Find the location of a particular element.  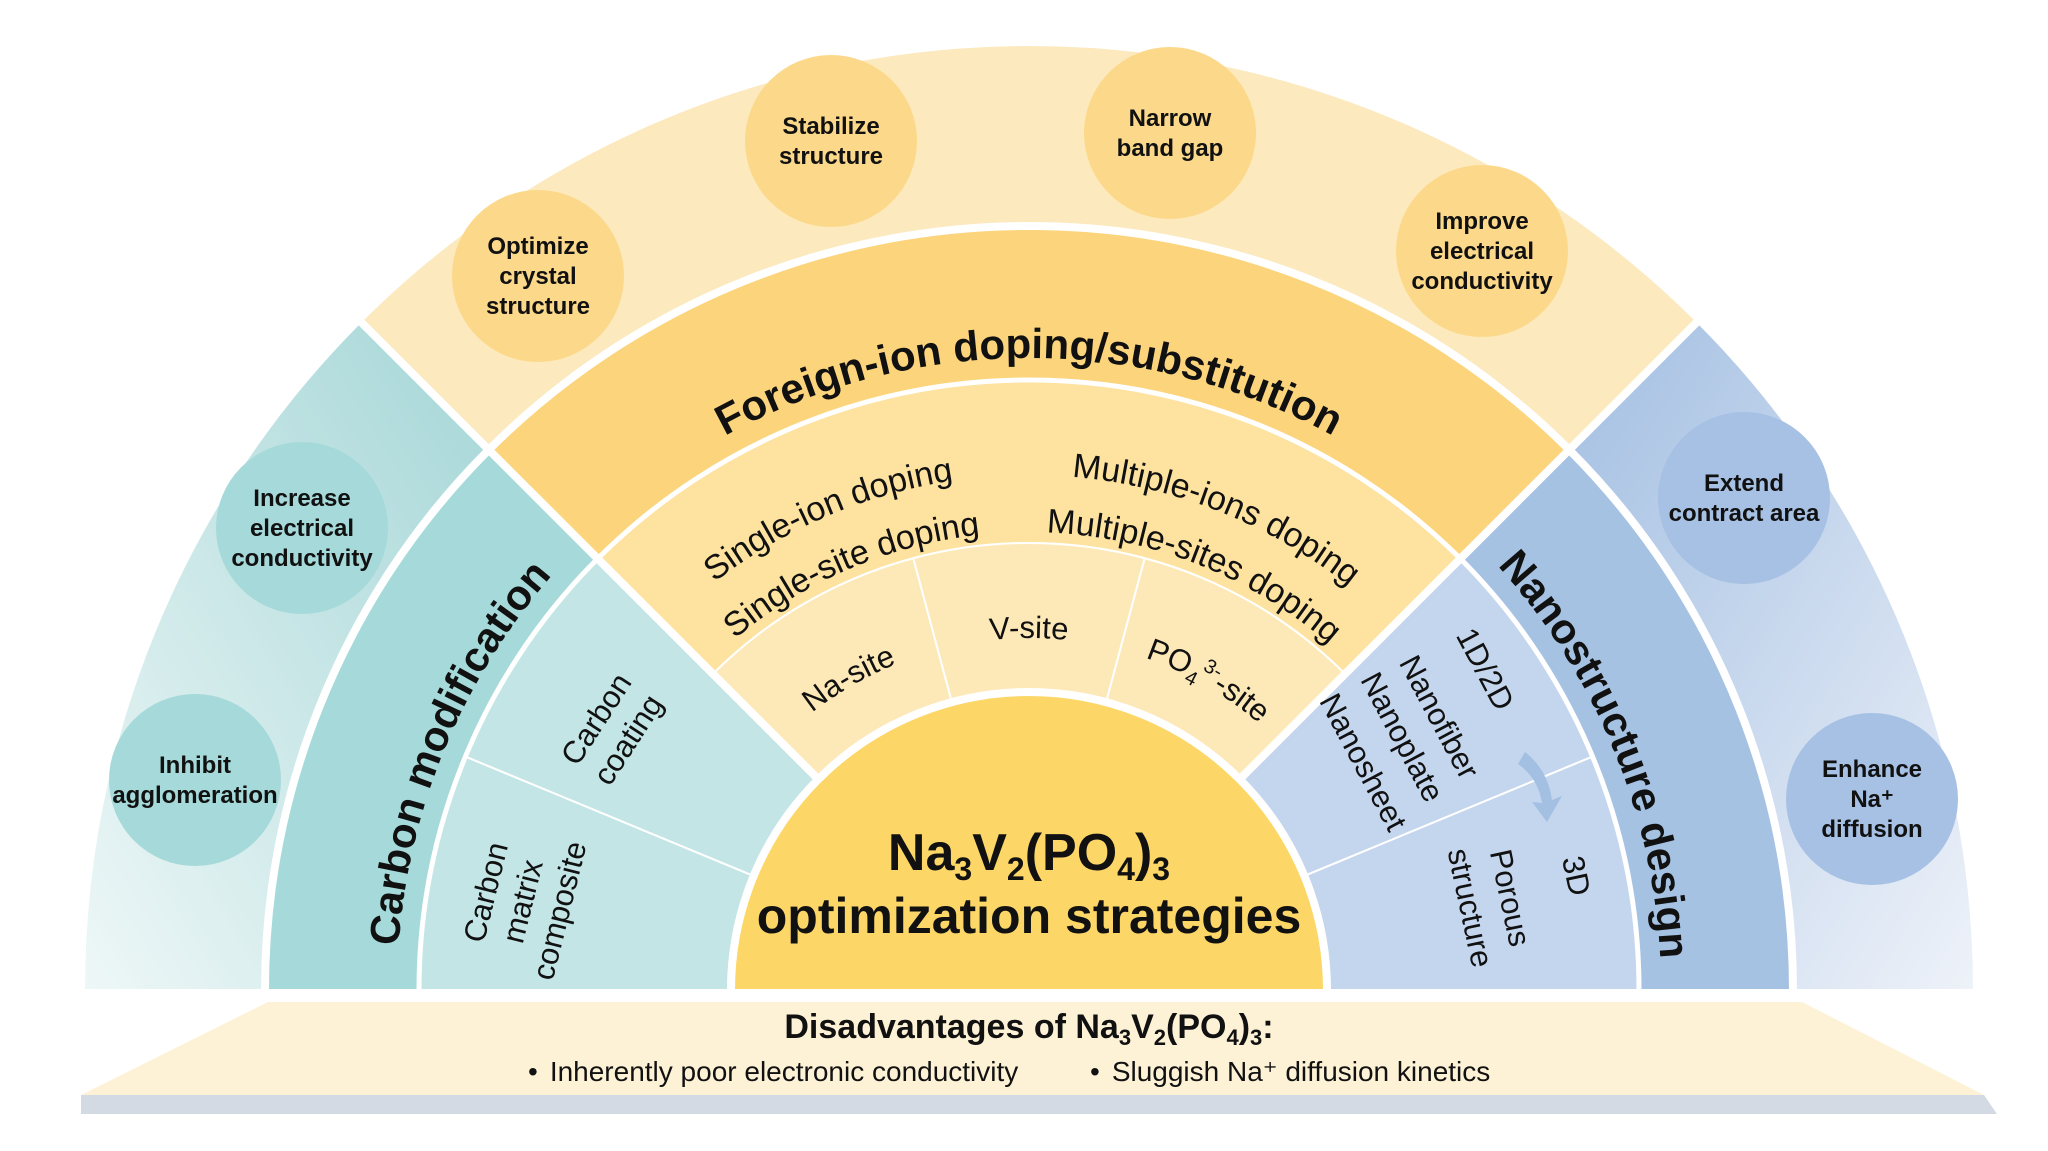

center-subtitle: optimization strategies is located at coordinates (1029, 916).